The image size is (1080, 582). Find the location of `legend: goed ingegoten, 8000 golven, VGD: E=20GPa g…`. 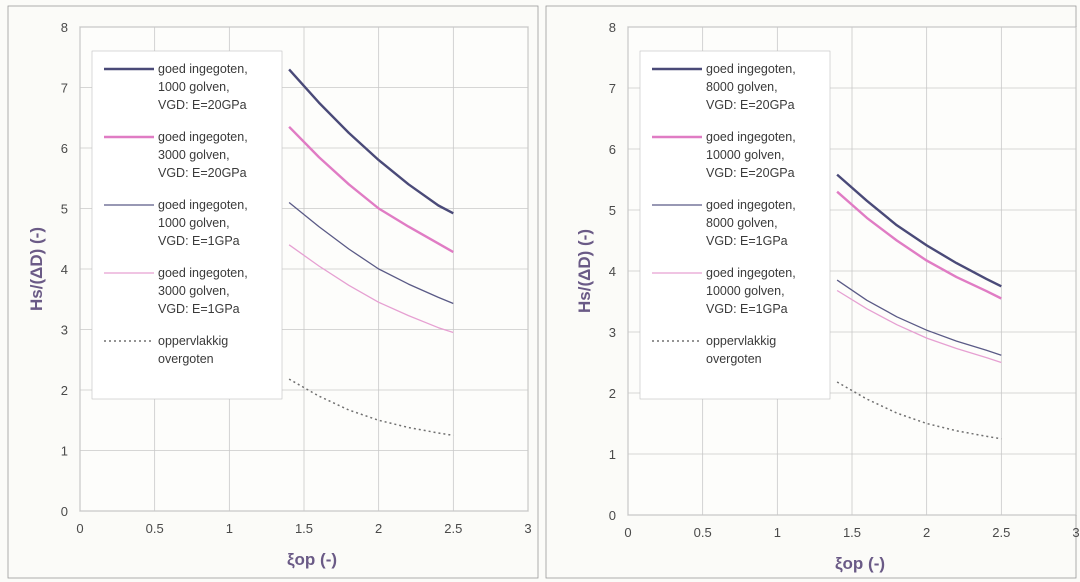

legend: goed ingegoten, 8000 golven, VGD: E=20GPa g… is located at coordinates (735, 225).